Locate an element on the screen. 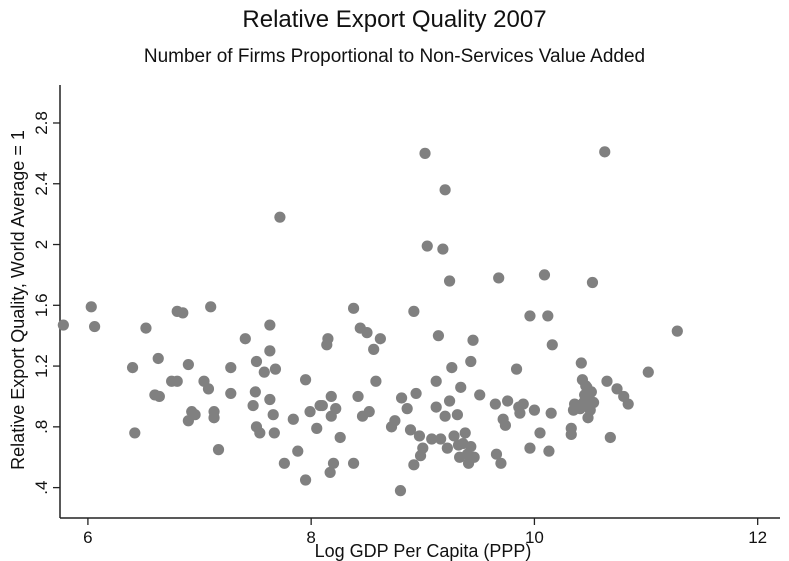 The width and height of the screenshot is (789, 561). x-axis-title: Log GDP Per Capita (PPP) is located at coordinates (423, 551).